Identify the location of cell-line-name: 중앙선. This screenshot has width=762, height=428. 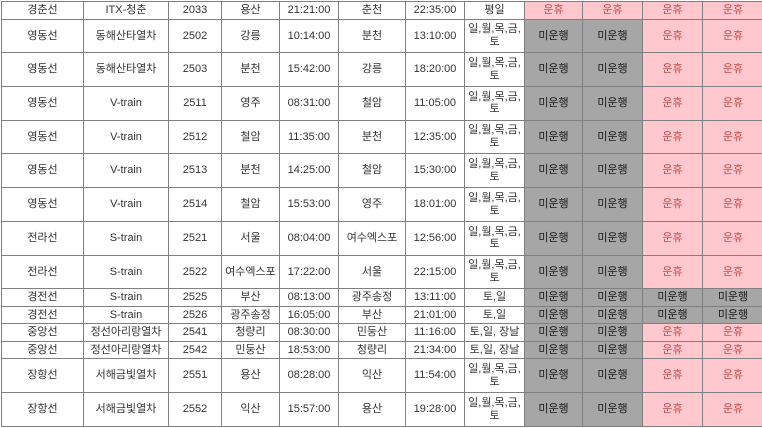
(42, 350).